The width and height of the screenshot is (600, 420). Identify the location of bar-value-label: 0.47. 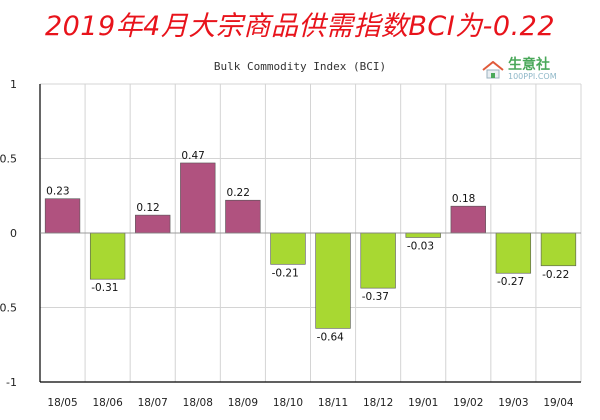
(192, 156).